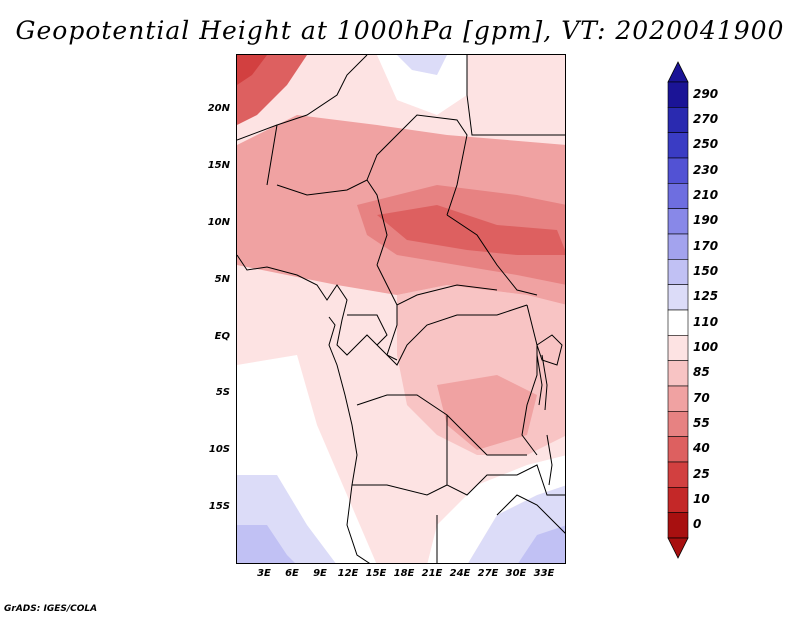  Describe the element at coordinates (457, 335) in the screenshot. I see `border-congo-north` at that location.